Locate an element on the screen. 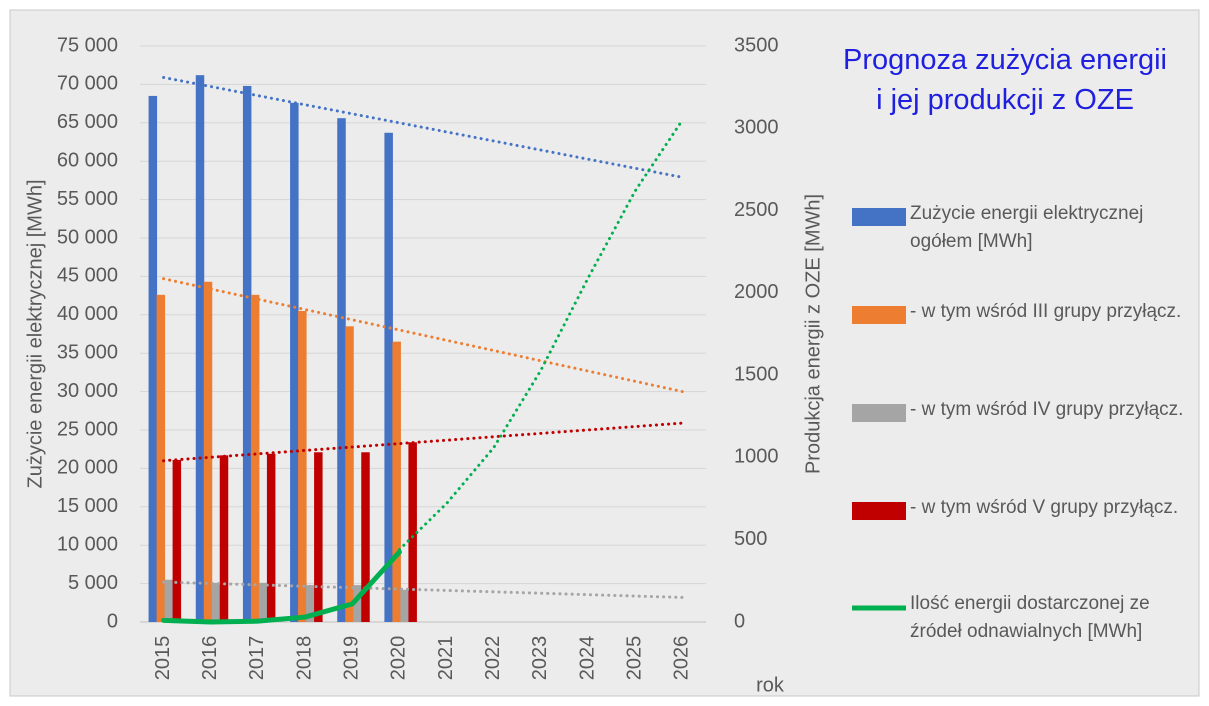 The width and height of the screenshot is (1209, 706). y2-tick-label: 2500 is located at coordinates (756, 210).